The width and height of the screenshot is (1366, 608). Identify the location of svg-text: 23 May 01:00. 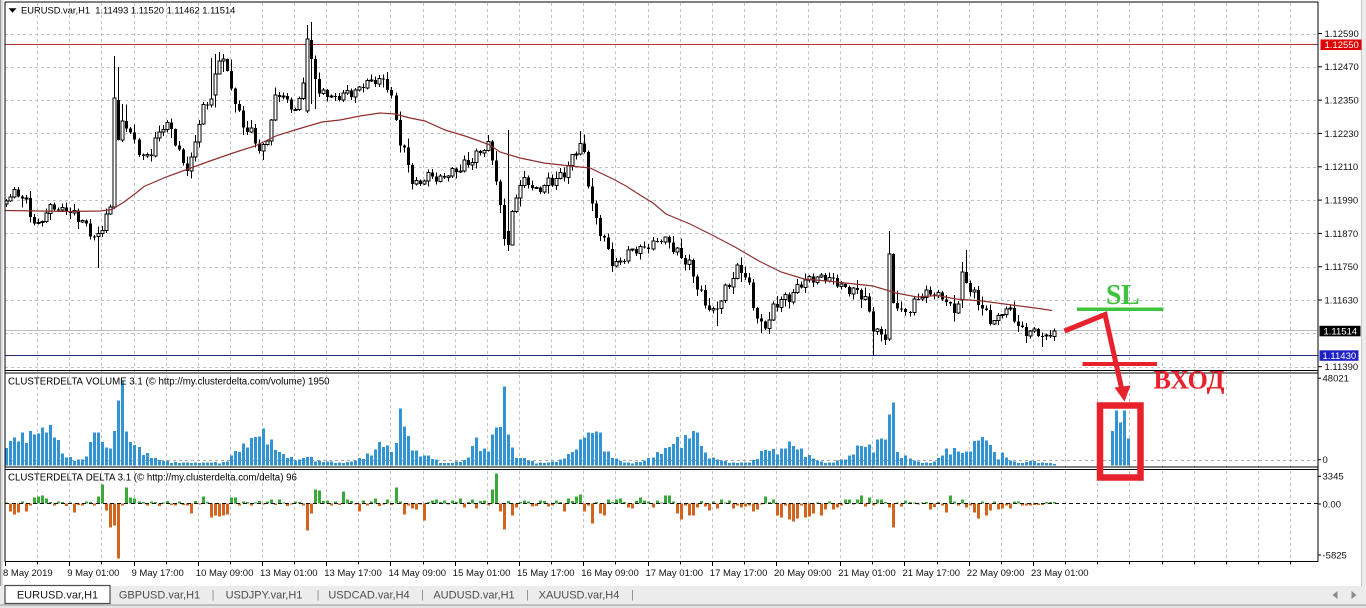
(1060, 573).